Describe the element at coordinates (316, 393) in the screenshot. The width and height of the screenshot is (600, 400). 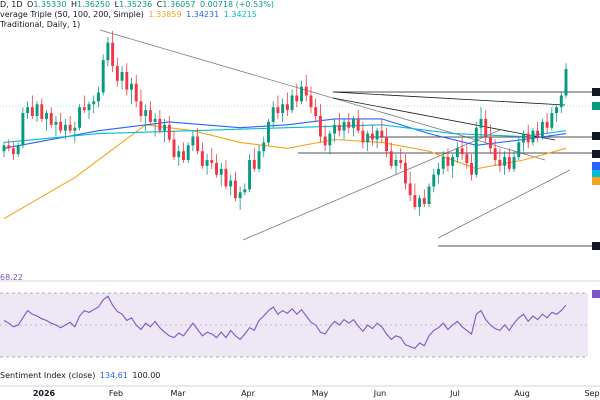
I see `time-axis: 2026 Feb Mar Apr May Jun Jul Aug Sep` at that location.